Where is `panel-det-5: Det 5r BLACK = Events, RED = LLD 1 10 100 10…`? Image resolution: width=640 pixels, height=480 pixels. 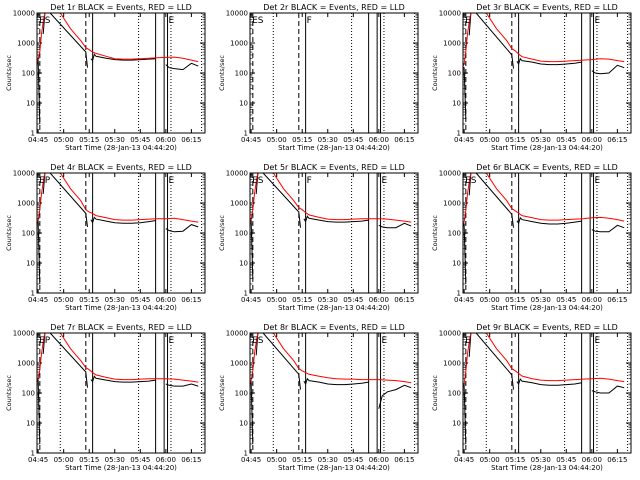
panel-det-5: Det 5r BLACK = Events, RED = LLD 1 10 100 10… is located at coordinates (318, 237).